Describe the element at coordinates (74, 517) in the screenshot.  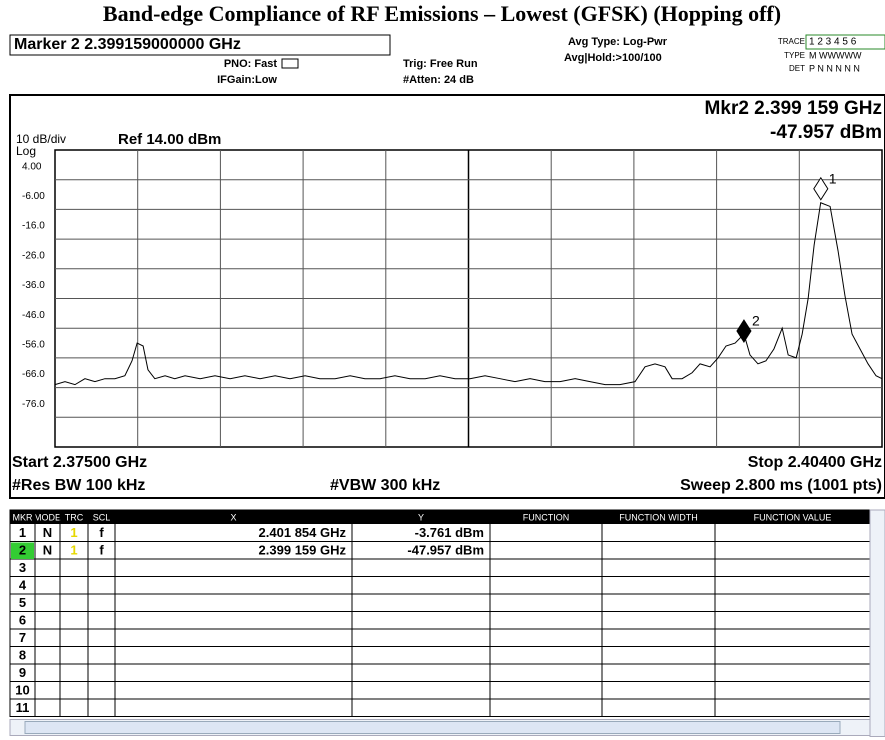
I see `column-header: TRC` at that location.